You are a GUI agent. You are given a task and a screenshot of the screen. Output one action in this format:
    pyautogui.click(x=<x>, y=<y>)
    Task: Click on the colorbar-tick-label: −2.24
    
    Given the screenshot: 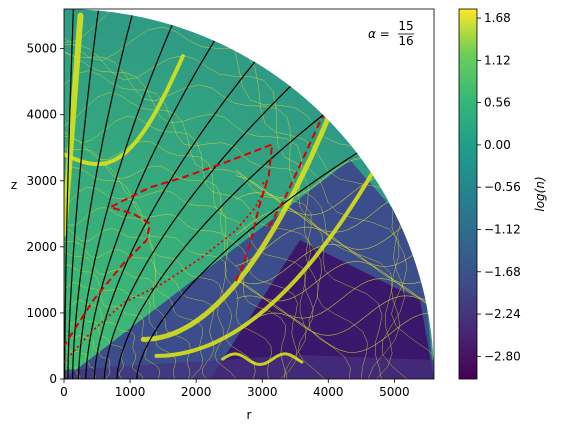 What is the action you would take?
    pyautogui.click(x=502, y=314)
    